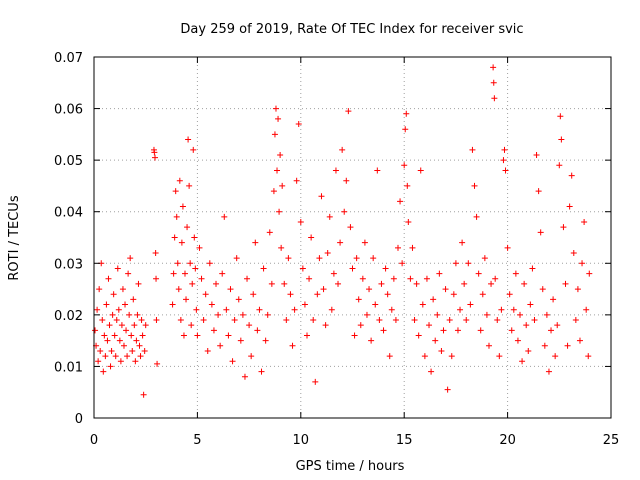  Describe the element at coordinates (350, 466) in the screenshot. I see `x-axis-label: GPS time / hours` at that location.